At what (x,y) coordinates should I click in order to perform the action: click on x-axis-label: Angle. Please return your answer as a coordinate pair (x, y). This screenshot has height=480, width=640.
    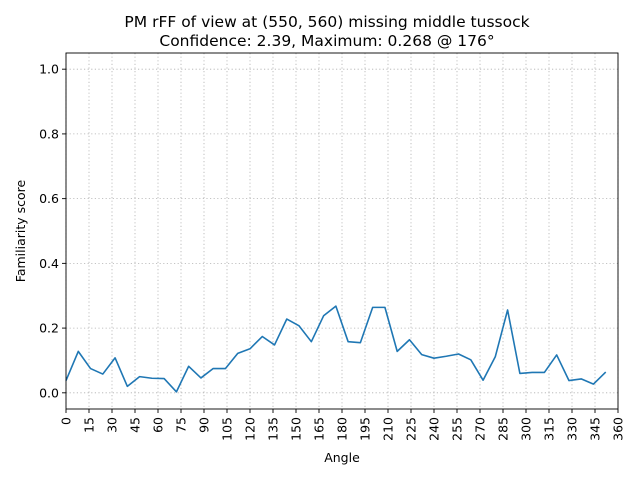
    Looking at the image, I should click on (342, 457).